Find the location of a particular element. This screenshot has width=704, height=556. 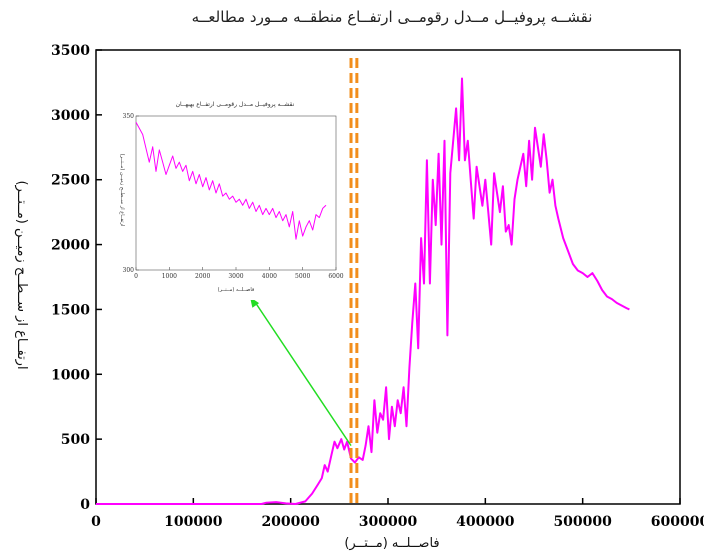

x-tick-label: 400000 is located at coordinates (485, 522).